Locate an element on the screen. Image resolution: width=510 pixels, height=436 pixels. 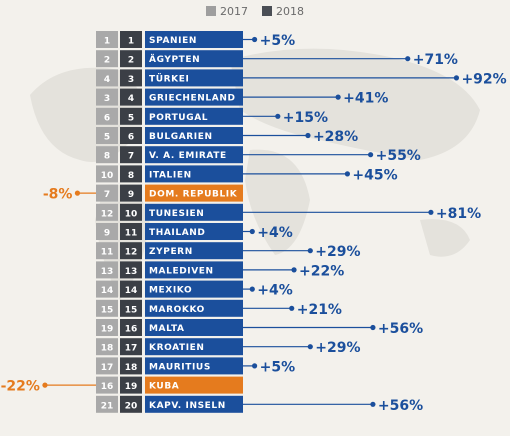
rank-2018-label: 9 is located at coordinates (131, 195).